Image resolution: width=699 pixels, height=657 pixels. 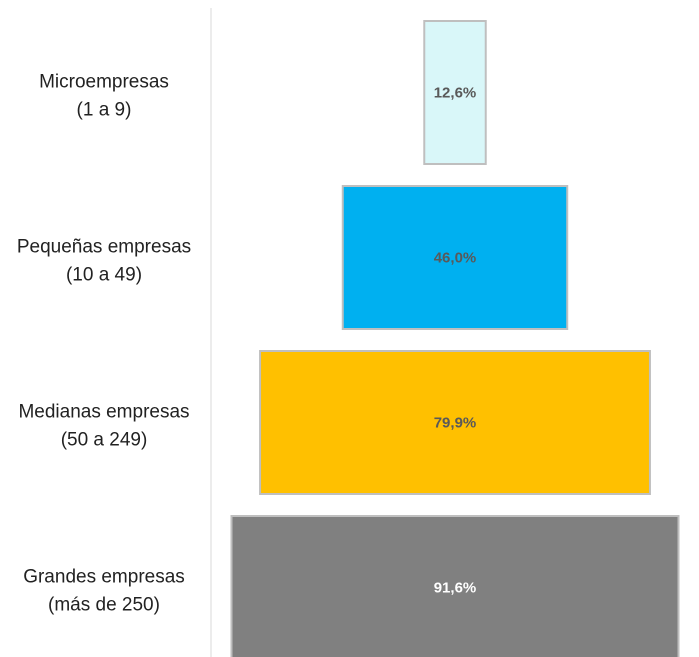 What do you see at coordinates (104, 110) in the screenshot?
I see `category-label-1-line-2: (1 a 9)` at bounding box center [104, 110].